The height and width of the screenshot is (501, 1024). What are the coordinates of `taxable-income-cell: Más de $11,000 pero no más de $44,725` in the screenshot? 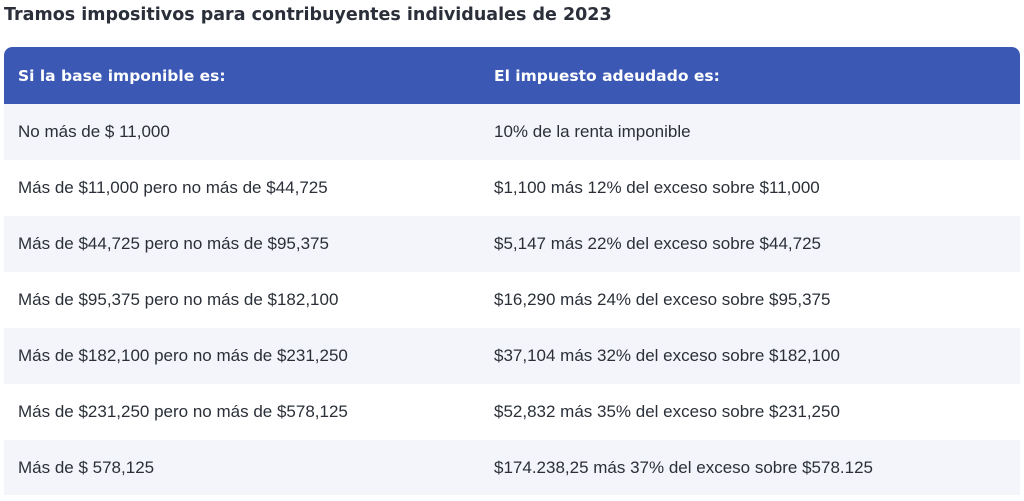 It's located at (173, 187).